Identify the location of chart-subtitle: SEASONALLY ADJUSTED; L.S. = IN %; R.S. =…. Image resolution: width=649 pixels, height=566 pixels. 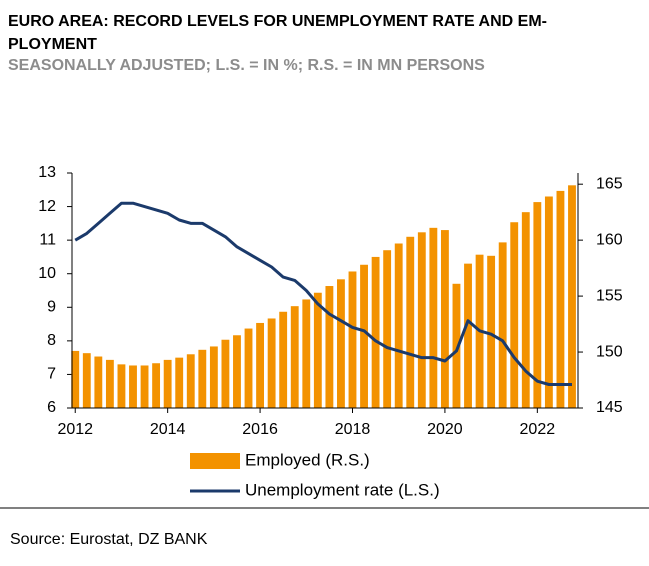
(246, 65).